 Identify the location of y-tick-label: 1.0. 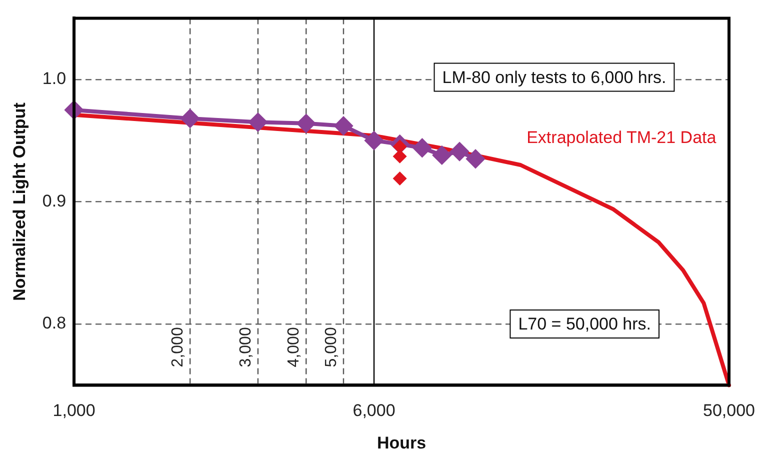
(54, 78).